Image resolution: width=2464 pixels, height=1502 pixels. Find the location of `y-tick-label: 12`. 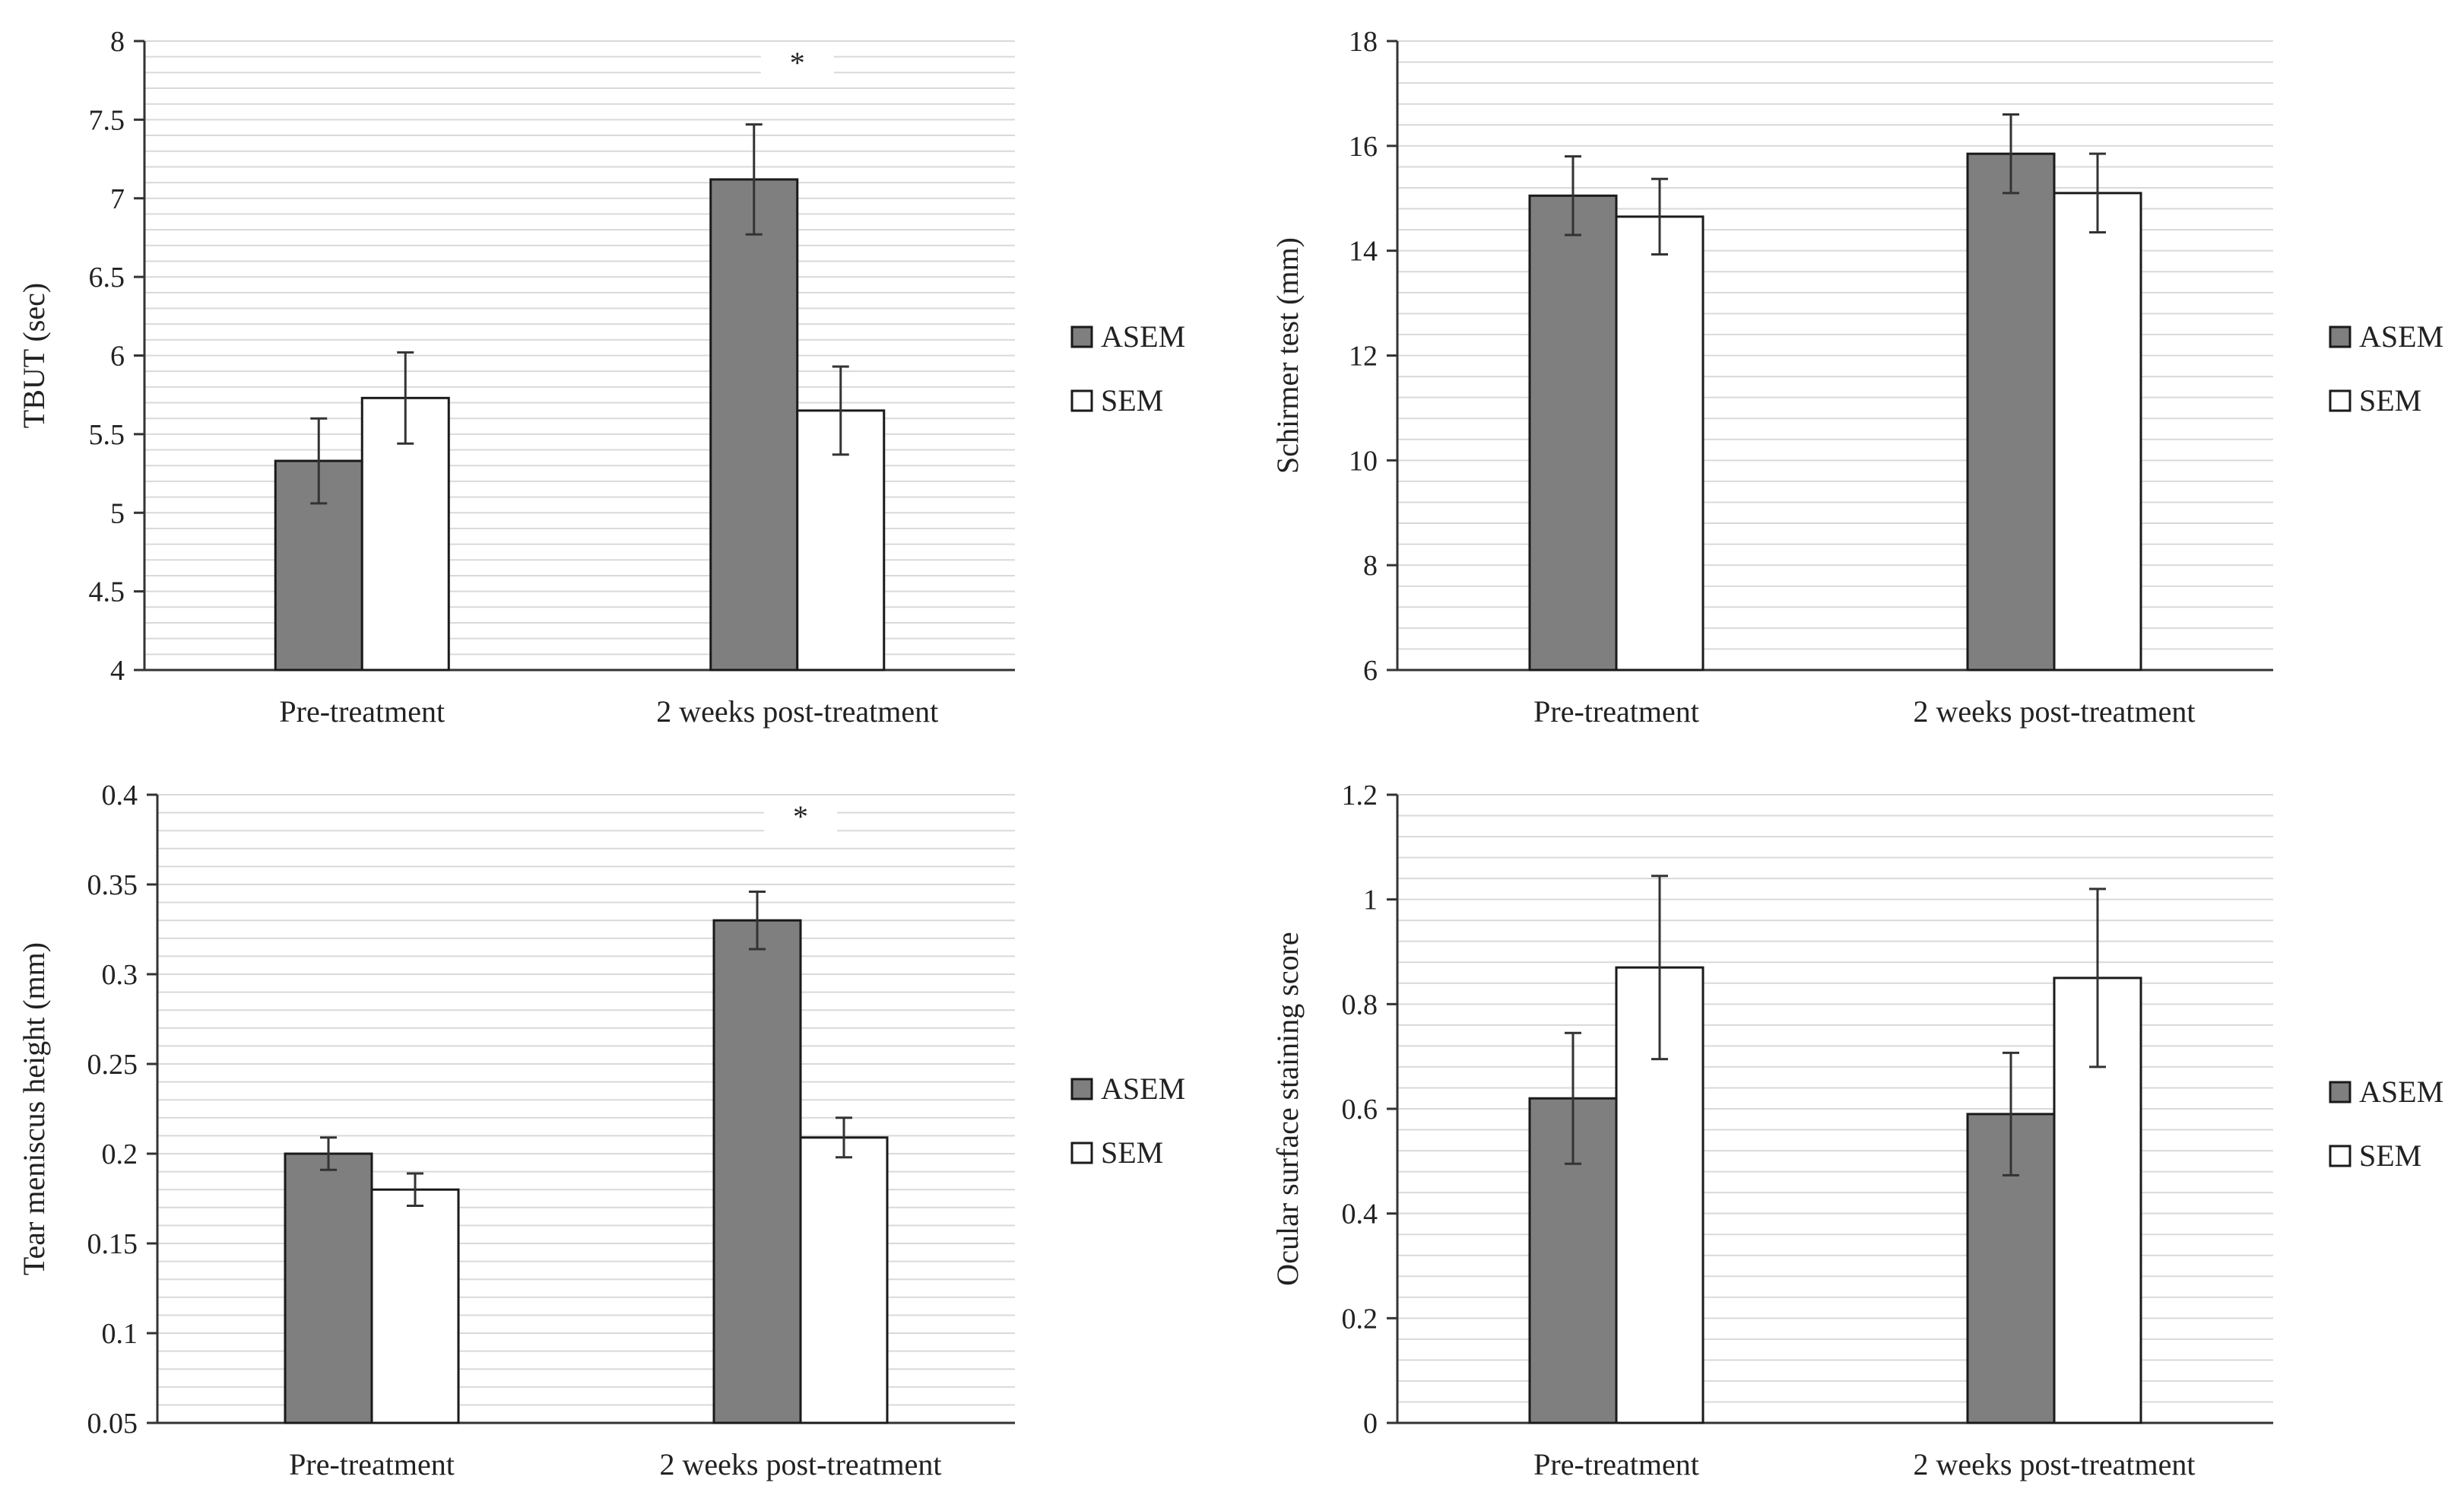

y-tick-label: 12 is located at coordinates (1364, 357).